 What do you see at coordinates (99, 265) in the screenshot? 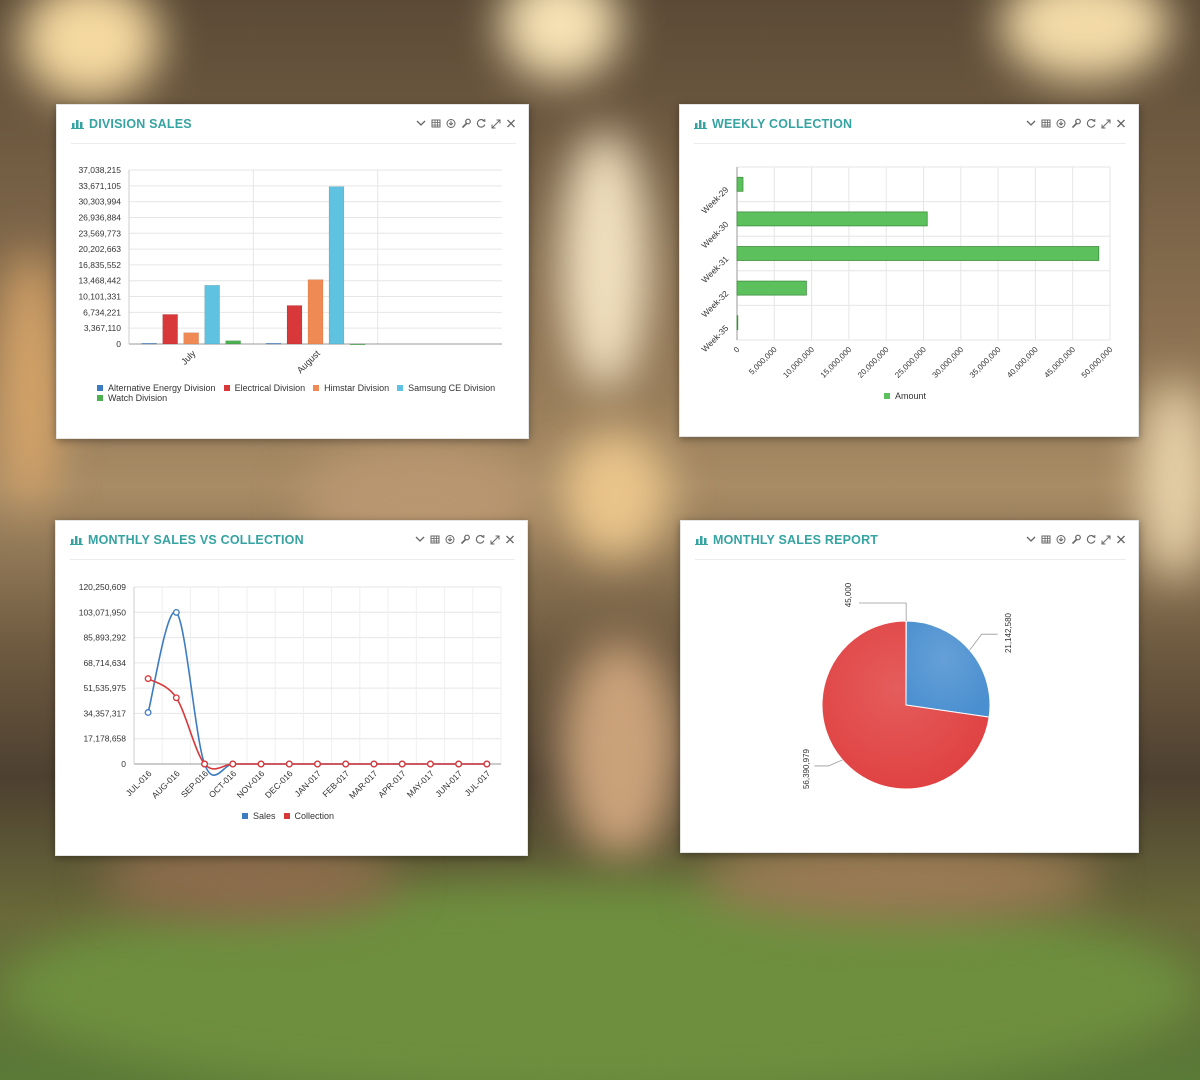
I see `y-tick-label: 16,835,552` at bounding box center [99, 265].